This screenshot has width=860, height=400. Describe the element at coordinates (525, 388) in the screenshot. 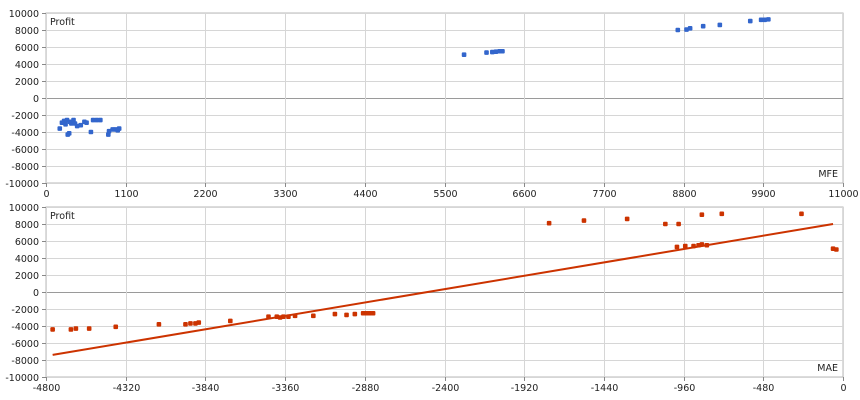

I see `x-tick-label: -1920` at that location.